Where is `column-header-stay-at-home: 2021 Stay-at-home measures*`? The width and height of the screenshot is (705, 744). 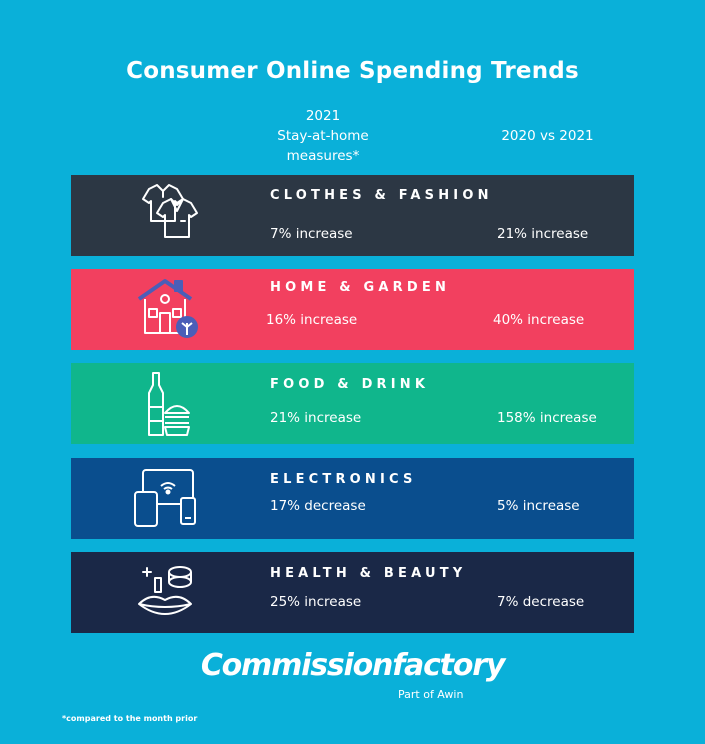
column-header-stay-at-home: 2021 Stay-at-home measures* is located at coordinates (323, 136).